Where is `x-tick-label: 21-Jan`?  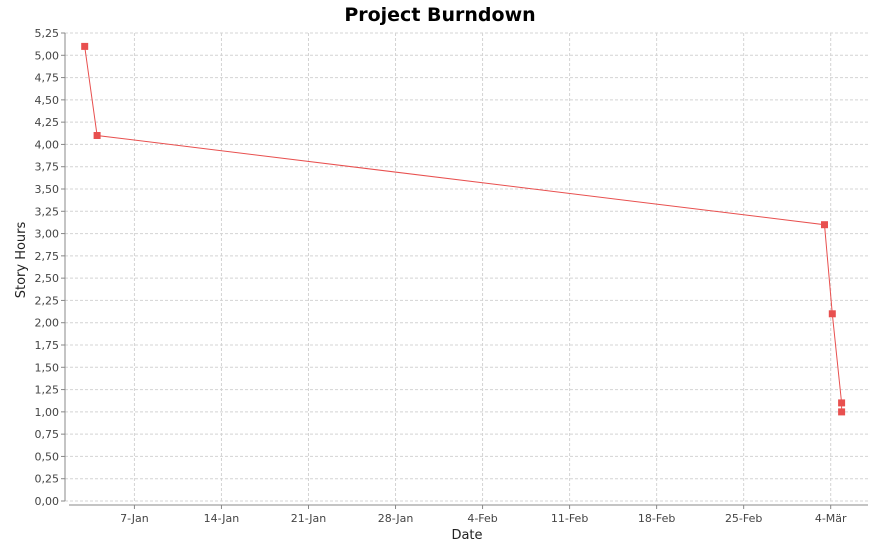 x-tick-label: 21-Jan is located at coordinates (309, 518).